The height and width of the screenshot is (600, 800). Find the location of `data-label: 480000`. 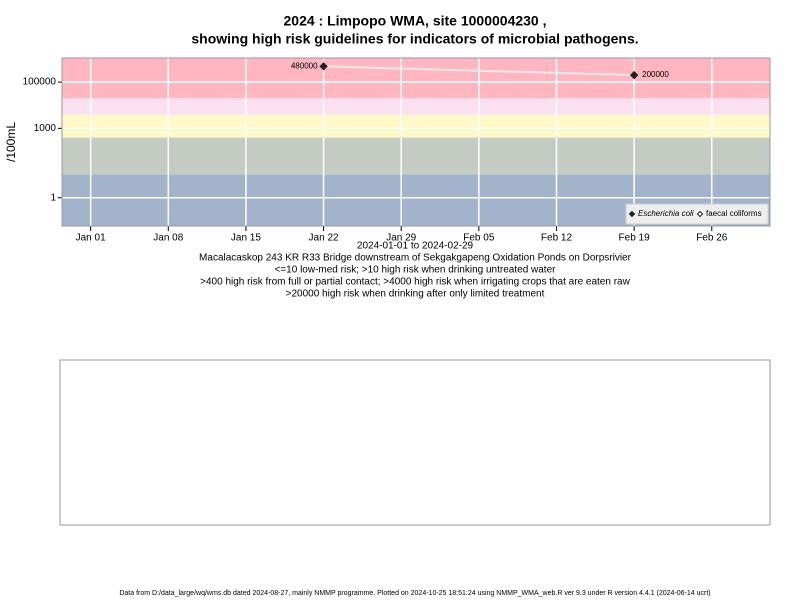

data-label: 480000 is located at coordinates (304, 65).